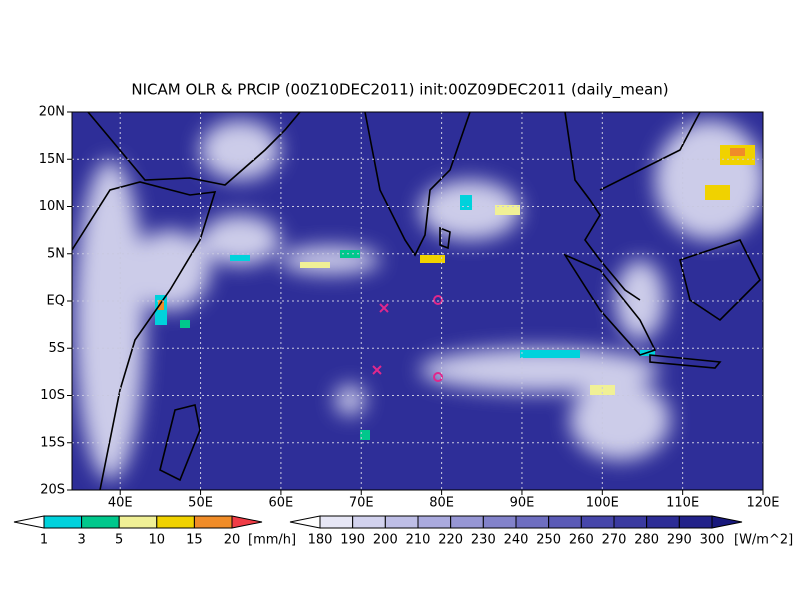 The image size is (800, 604). Describe the element at coordinates (200, 503) in the screenshot. I see `x-tick-label: 50E` at that location.